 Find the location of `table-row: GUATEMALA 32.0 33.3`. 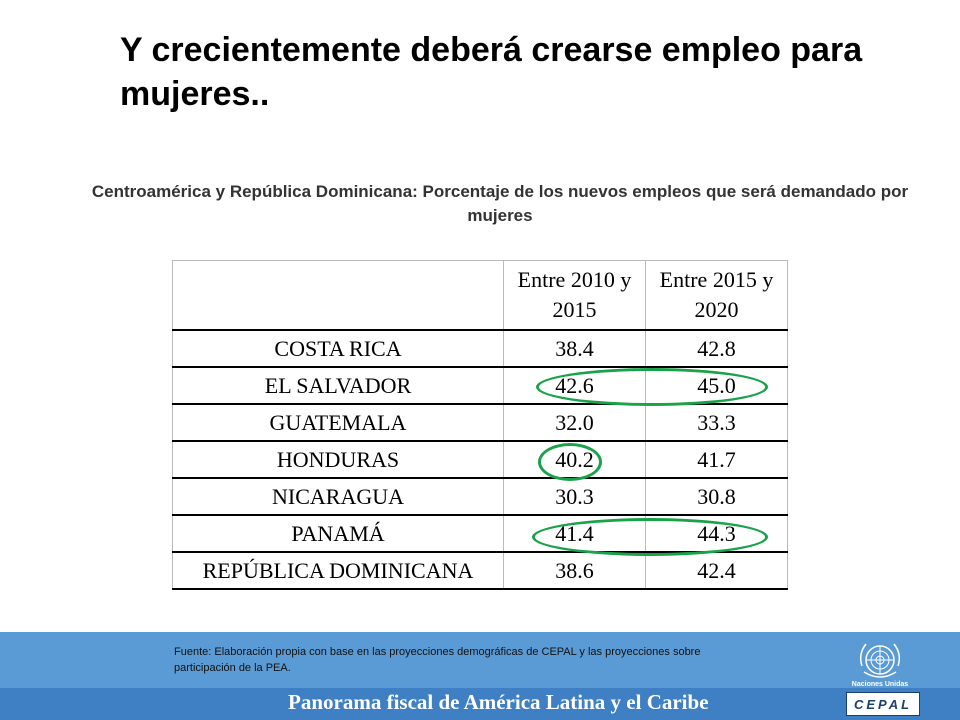

table-row: GUATEMALA 32.0 33.3 is located at coordinates (480, 422).